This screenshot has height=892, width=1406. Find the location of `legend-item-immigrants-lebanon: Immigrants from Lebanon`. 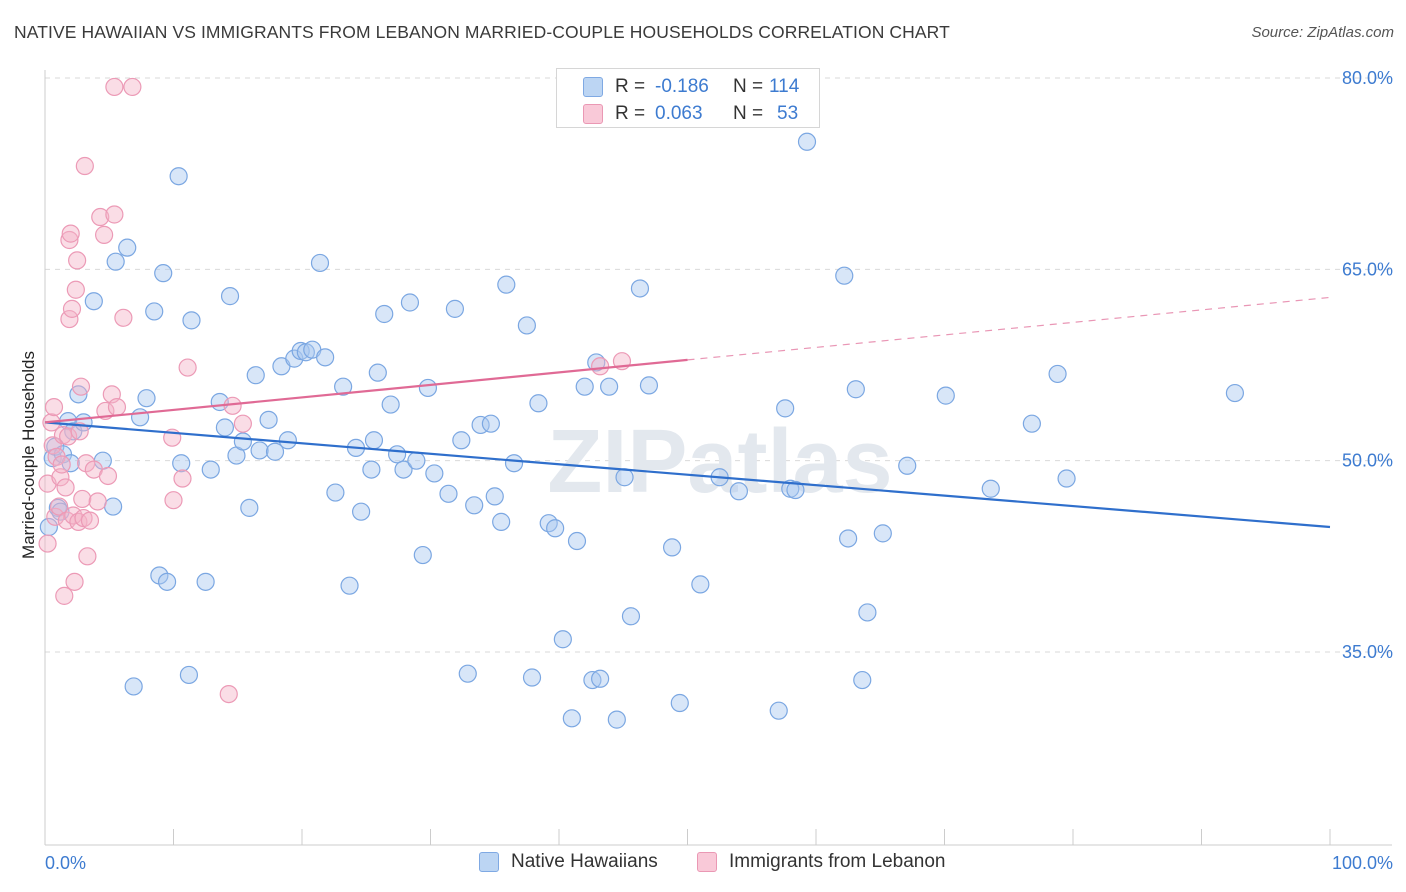

legend-item-immigrants-lebanon: Immigrants from Lebanon is located at coordinates (821, 862).